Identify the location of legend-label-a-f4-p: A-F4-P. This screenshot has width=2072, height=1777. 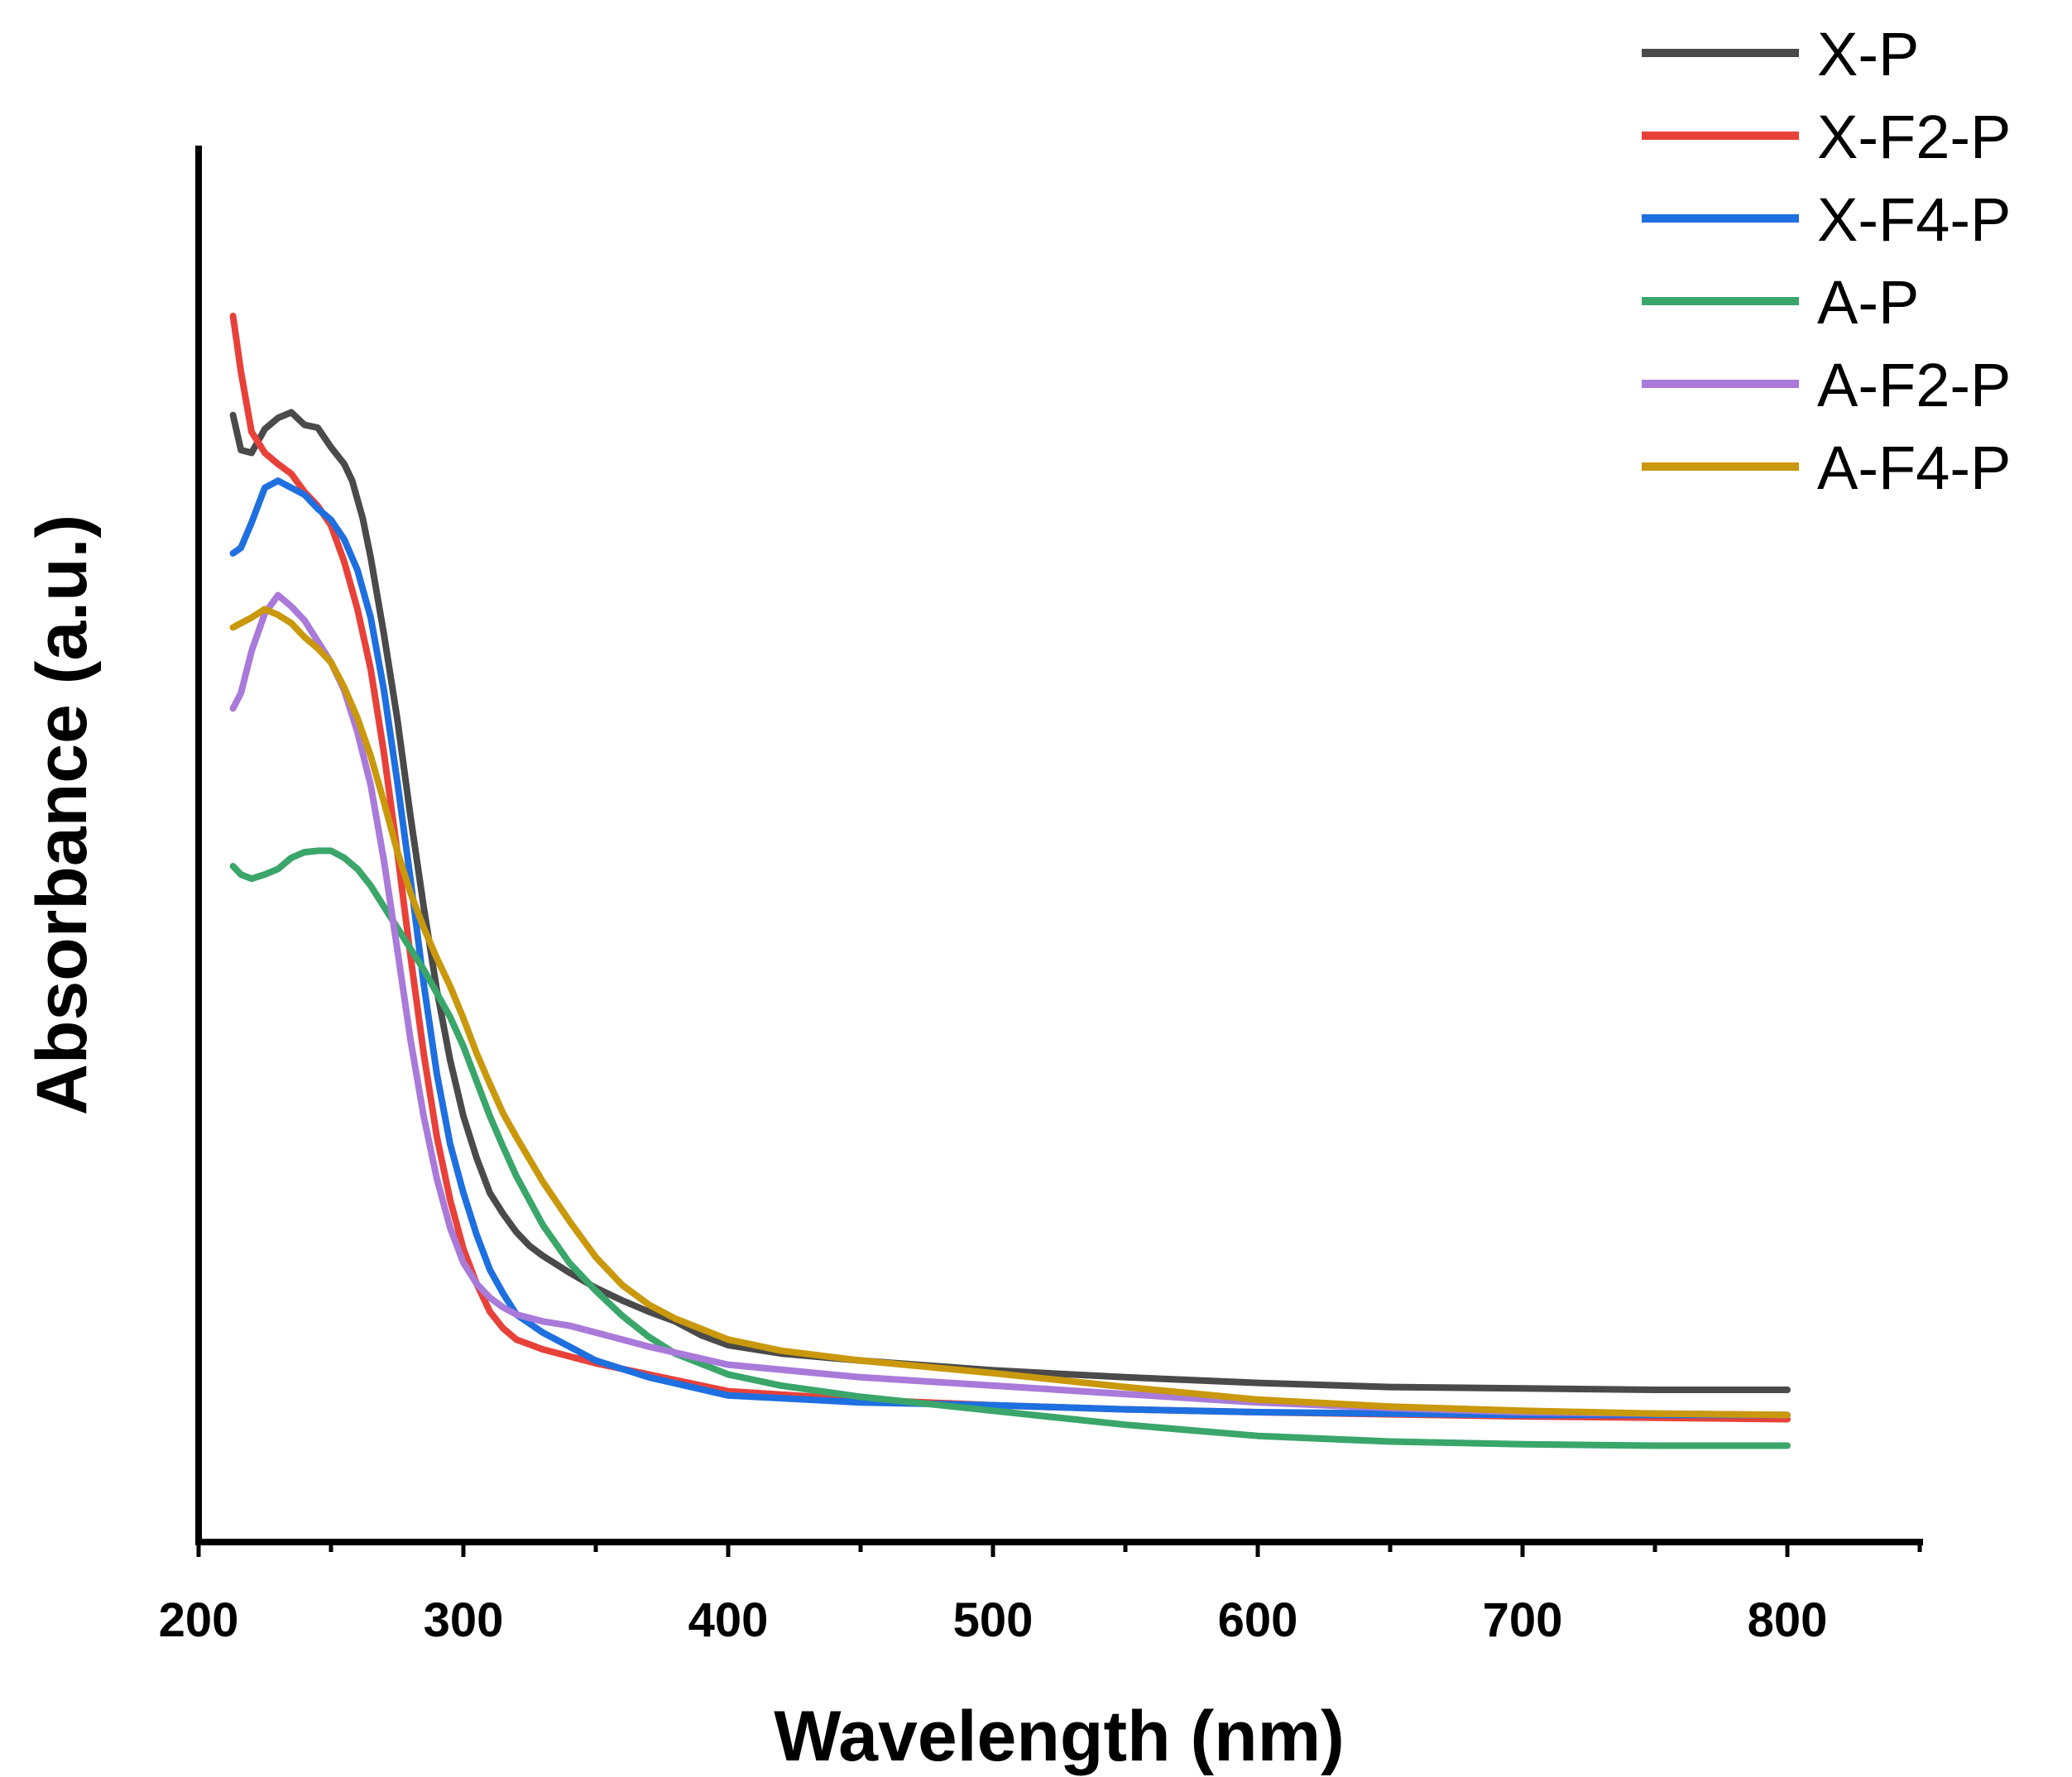
(1914, 468).